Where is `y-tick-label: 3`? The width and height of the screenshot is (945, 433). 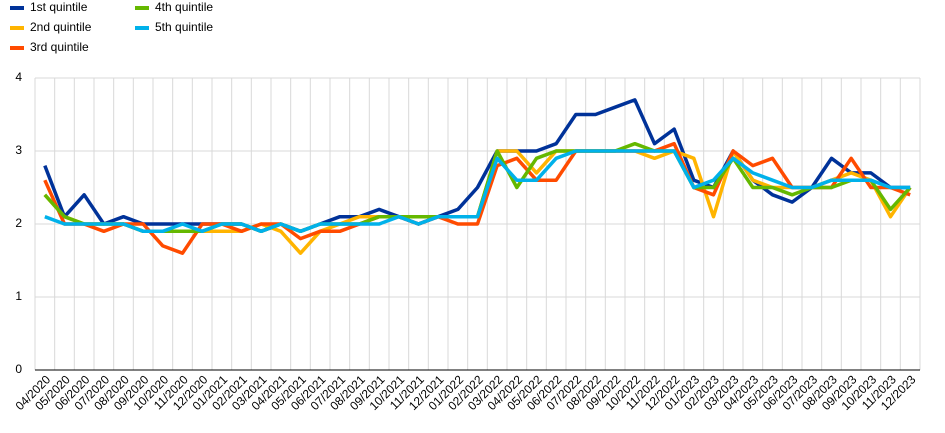 y-tick-label: 3 is located at coordinates (18, 150).